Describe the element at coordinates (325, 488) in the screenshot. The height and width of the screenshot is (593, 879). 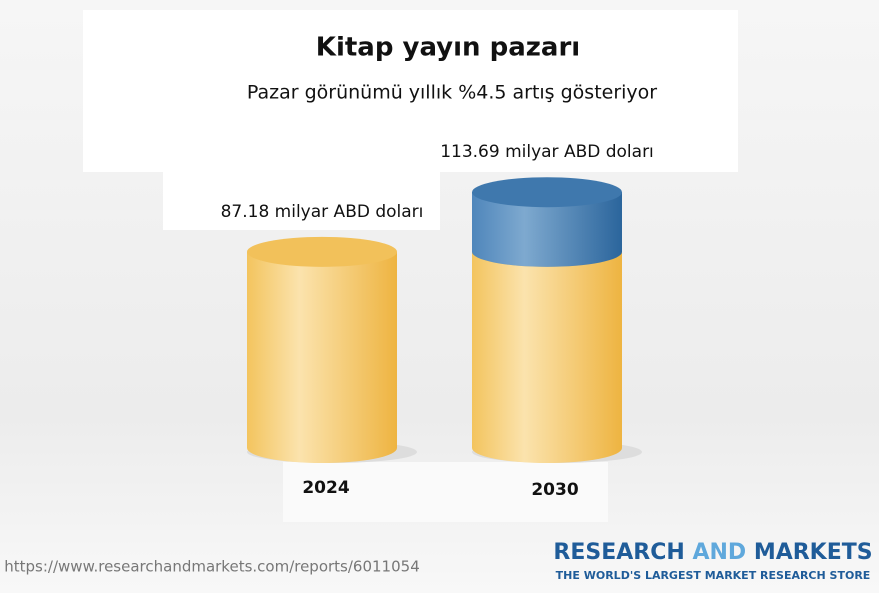
I see `x-tick-label: 2024` at that location.